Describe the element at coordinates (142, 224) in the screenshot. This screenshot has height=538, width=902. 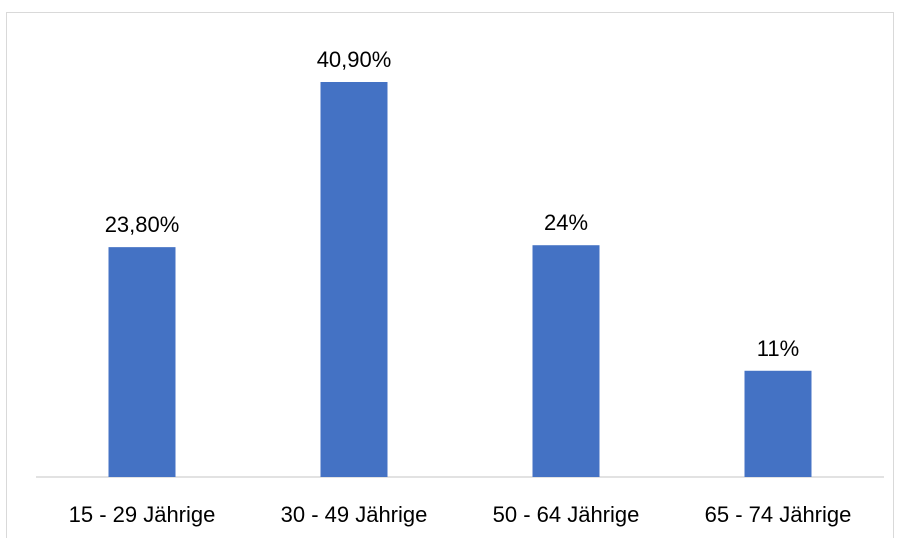
I see `data-label-1: 23,80%` at that location.